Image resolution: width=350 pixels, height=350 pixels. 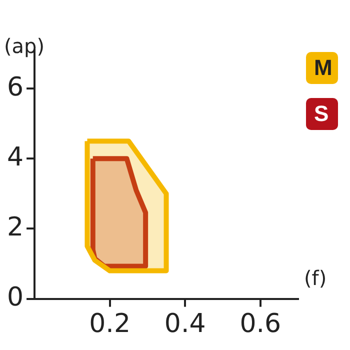 What do you see at coordinates (315, 278) in the screenshot?
I see `x-axis-title: (f)` at bounding box center [315, 278].